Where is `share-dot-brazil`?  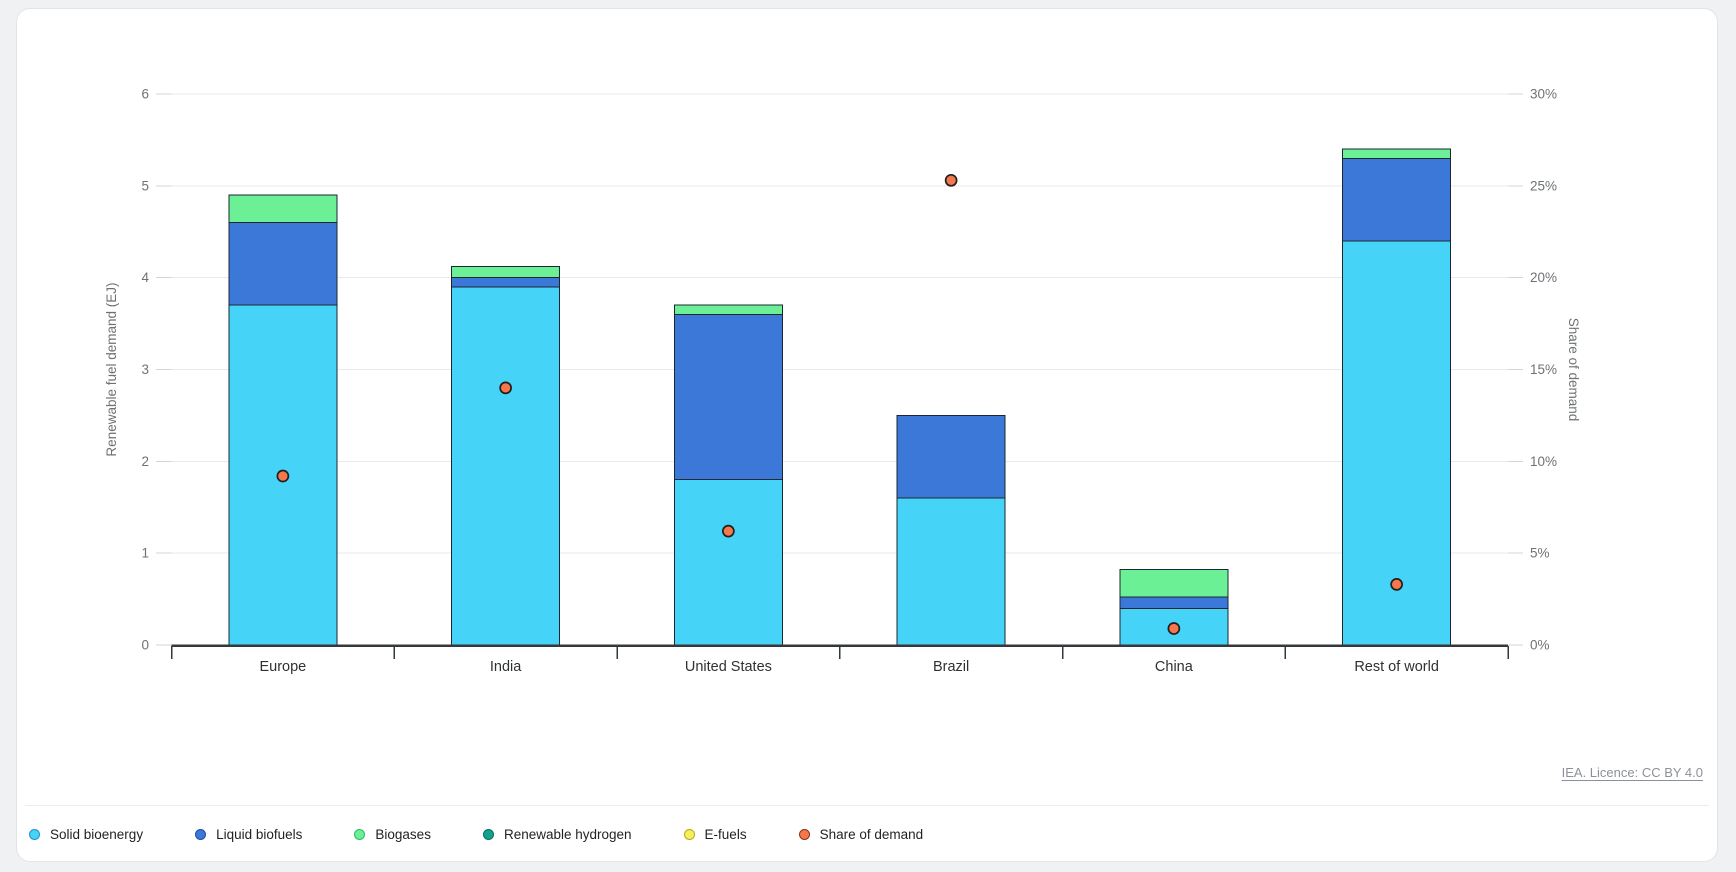
share-dot-brazil is located at coordinates (951, 180).